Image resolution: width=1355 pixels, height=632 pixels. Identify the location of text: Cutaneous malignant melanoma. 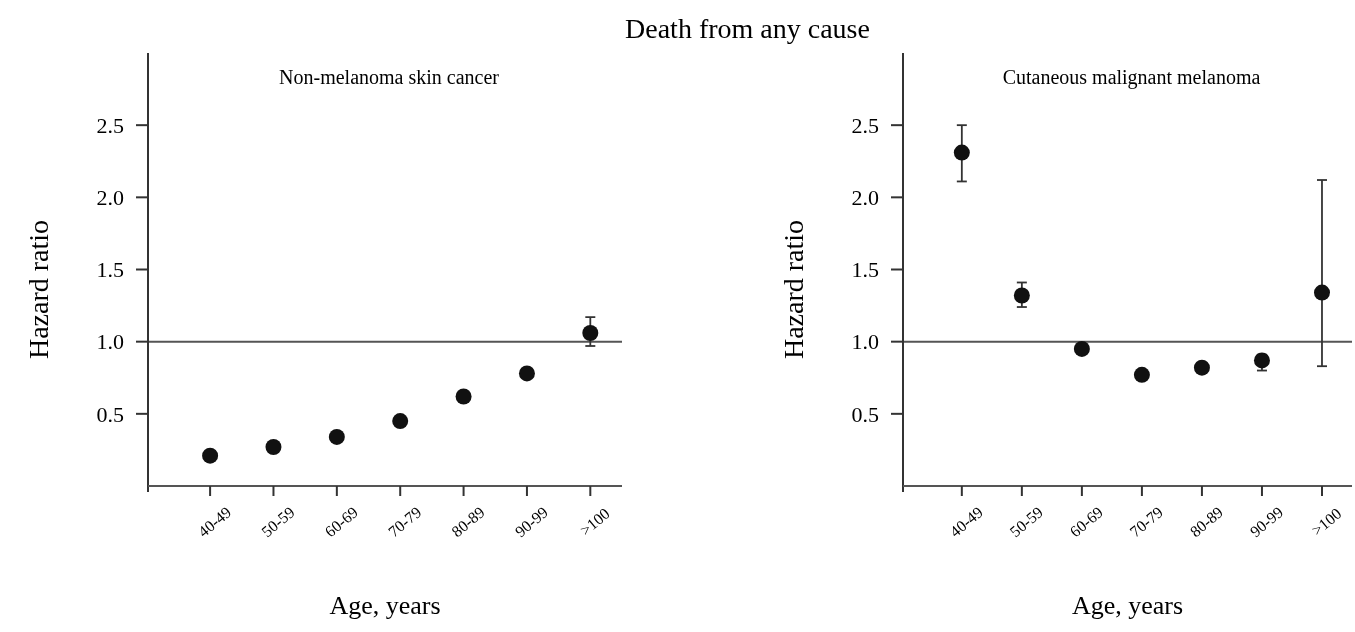
(1131, 77).